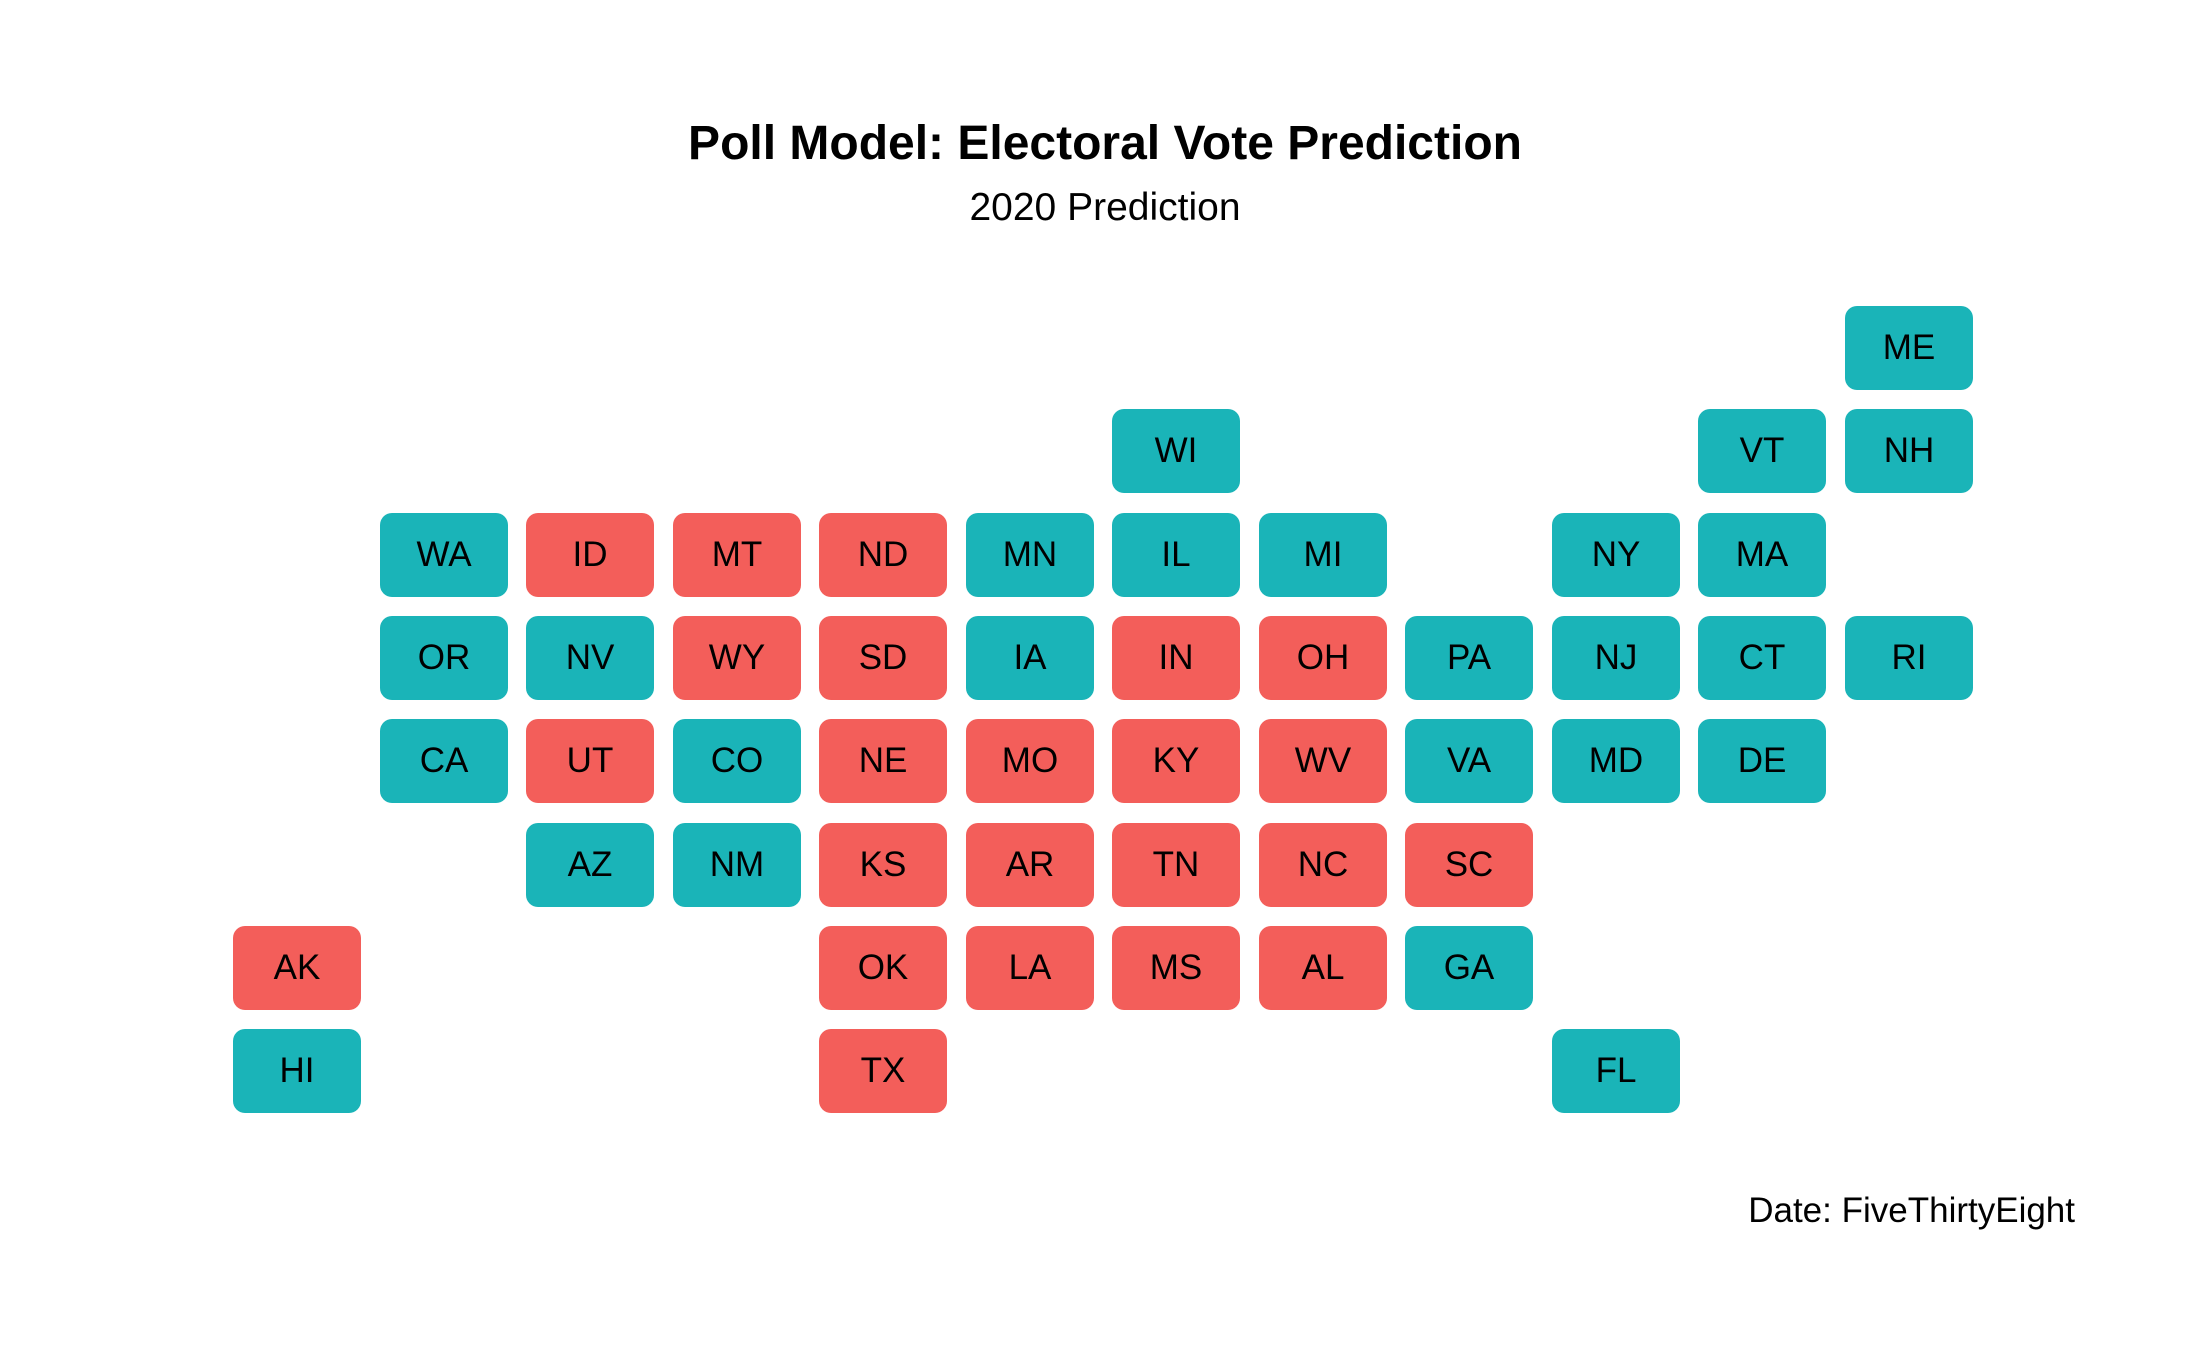 The image size is (2187, 1351). I want to click on state-tile-or: OR, so click(444, 658).